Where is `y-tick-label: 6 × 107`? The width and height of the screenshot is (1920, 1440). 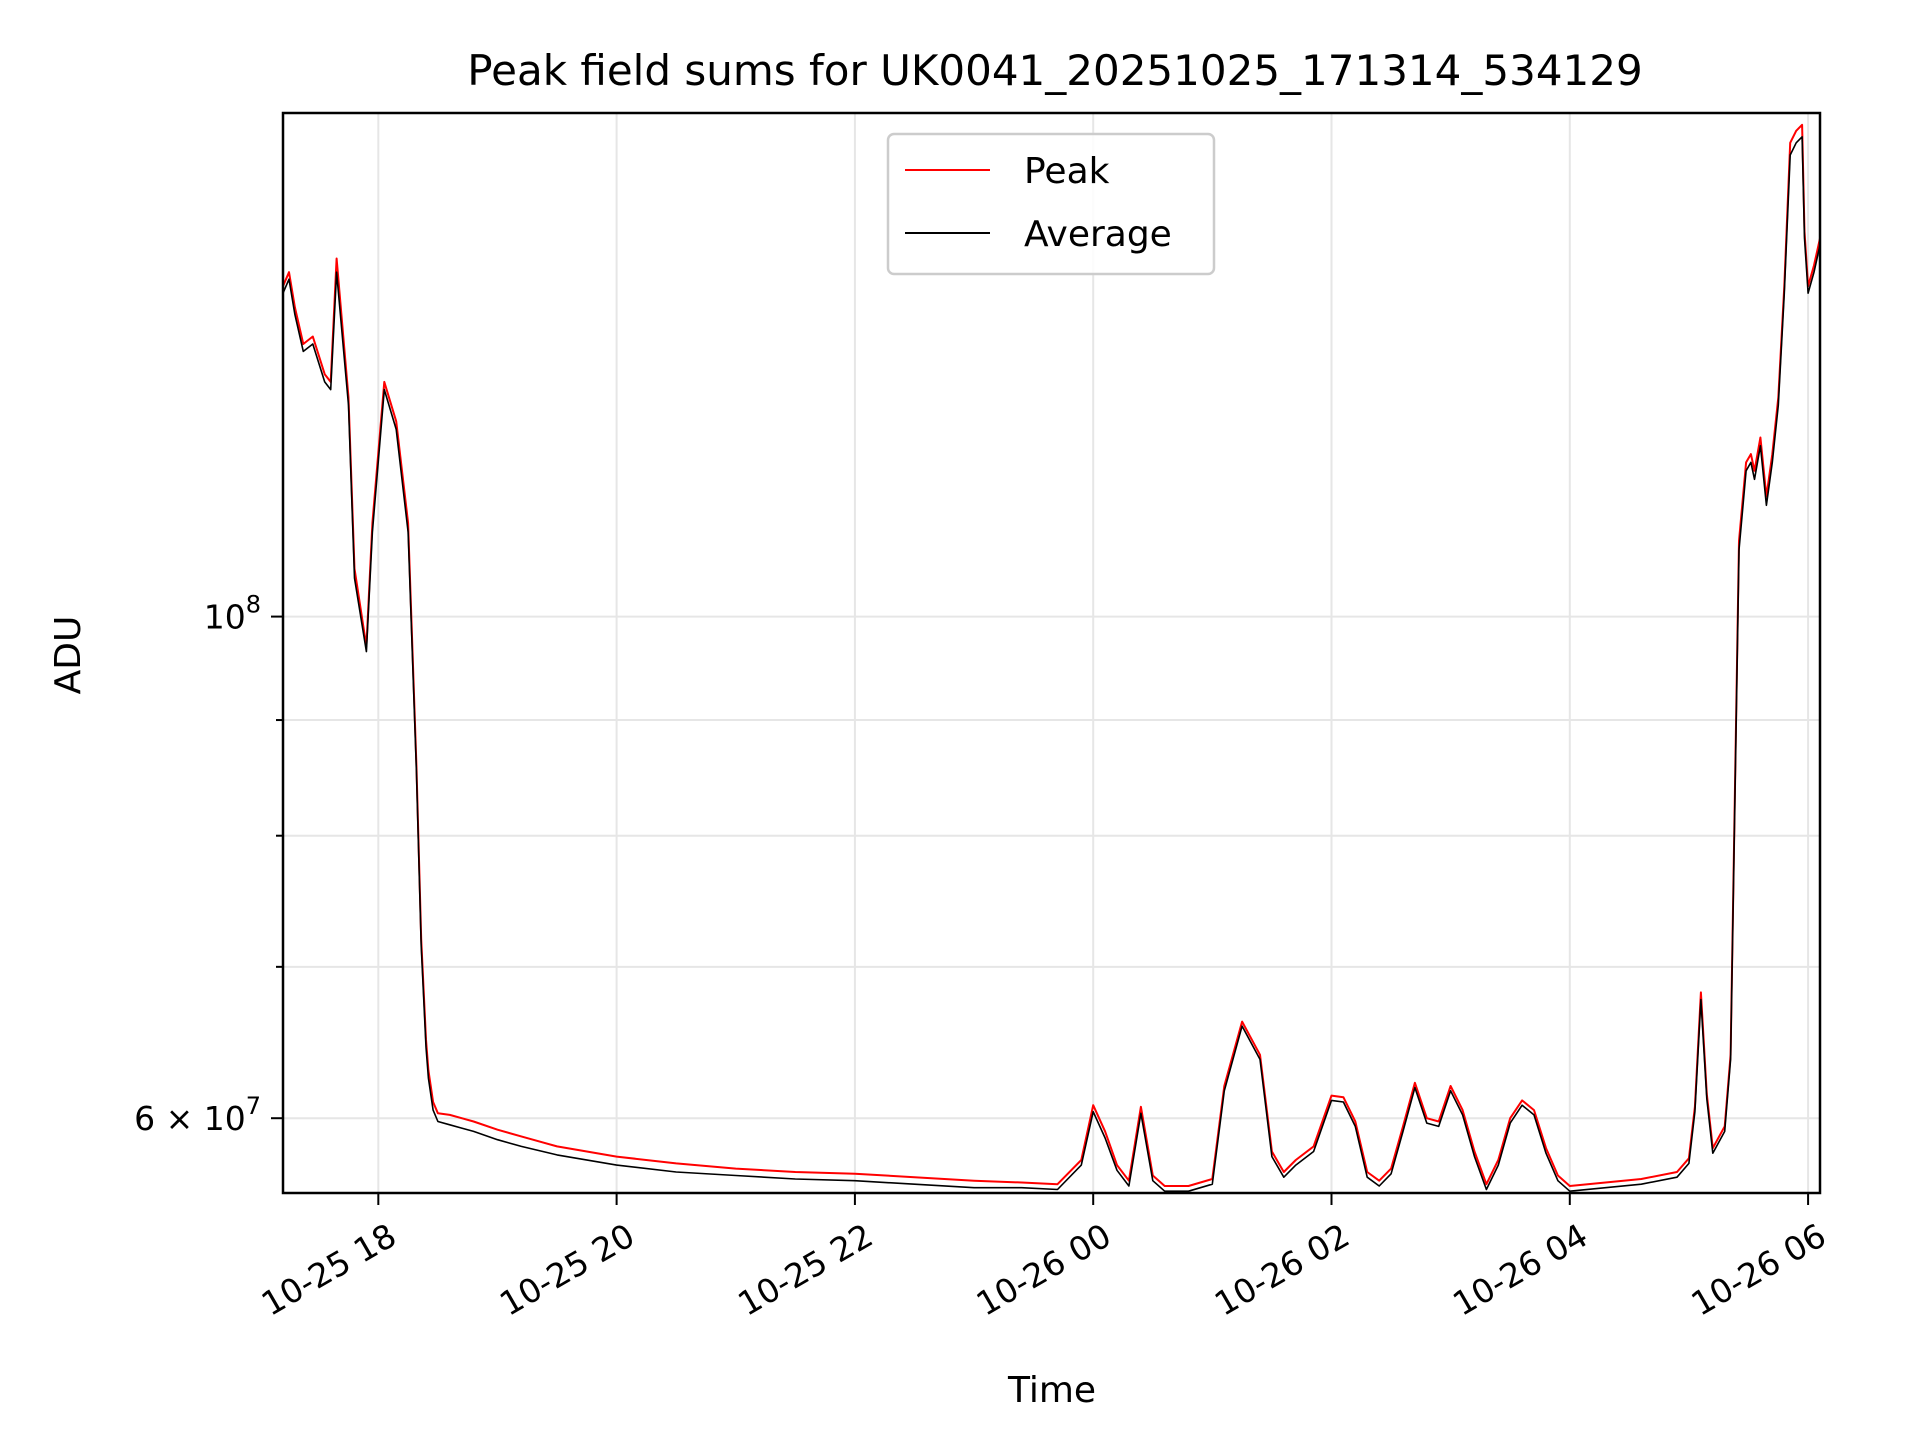 y-tick-label: 6 × 107 is located at coordinates (197, 1115).